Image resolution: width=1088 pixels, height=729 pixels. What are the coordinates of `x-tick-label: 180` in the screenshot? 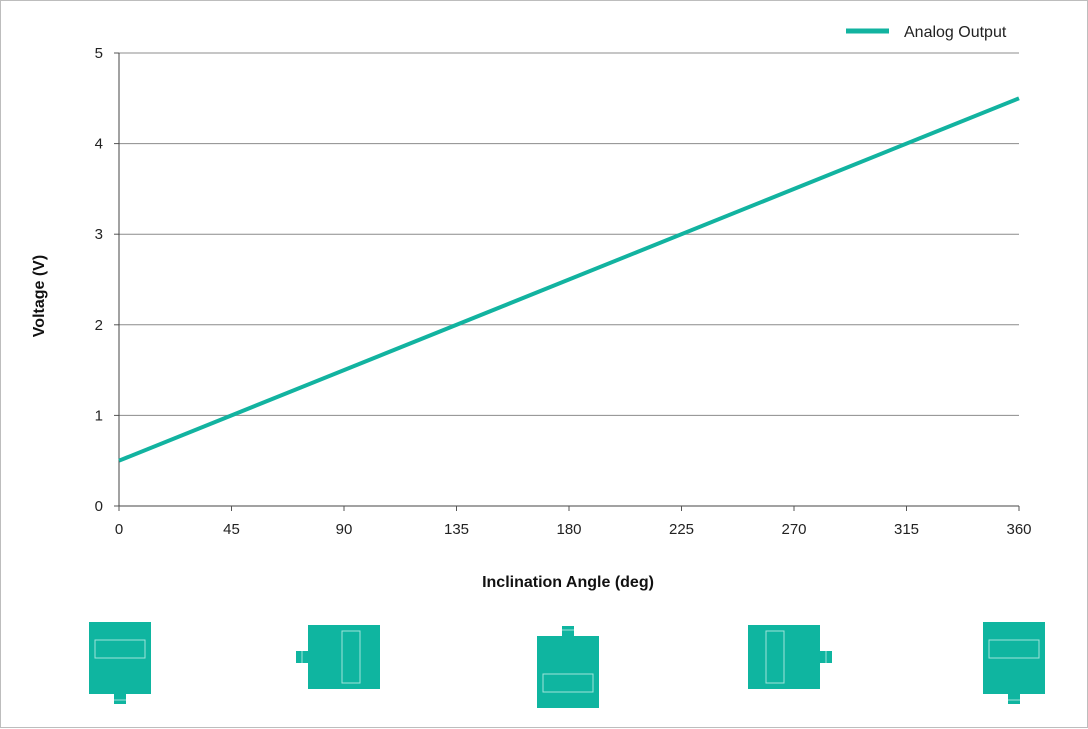 It's located at (568, 529).